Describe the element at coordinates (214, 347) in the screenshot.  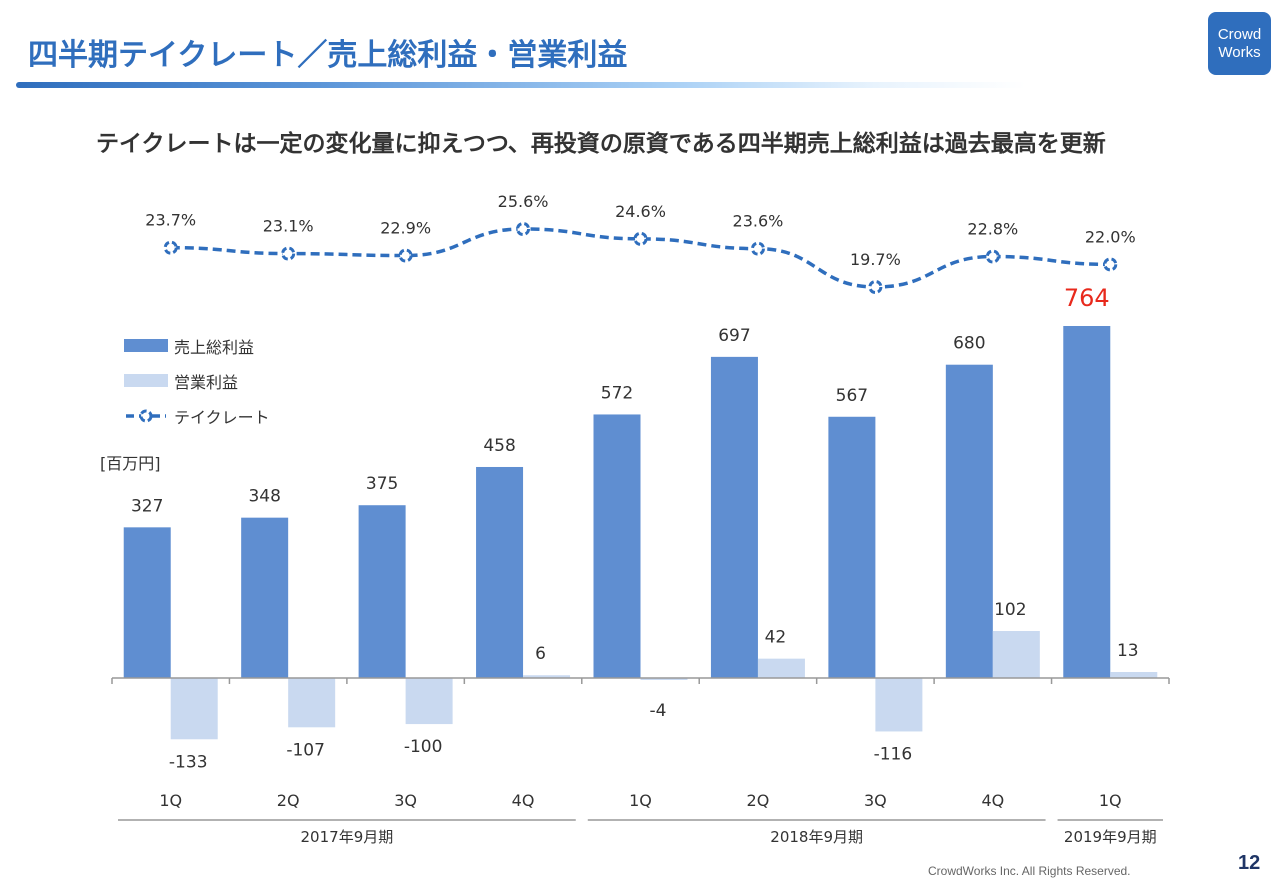
I see `legend-label: 売上総利益` at that location.